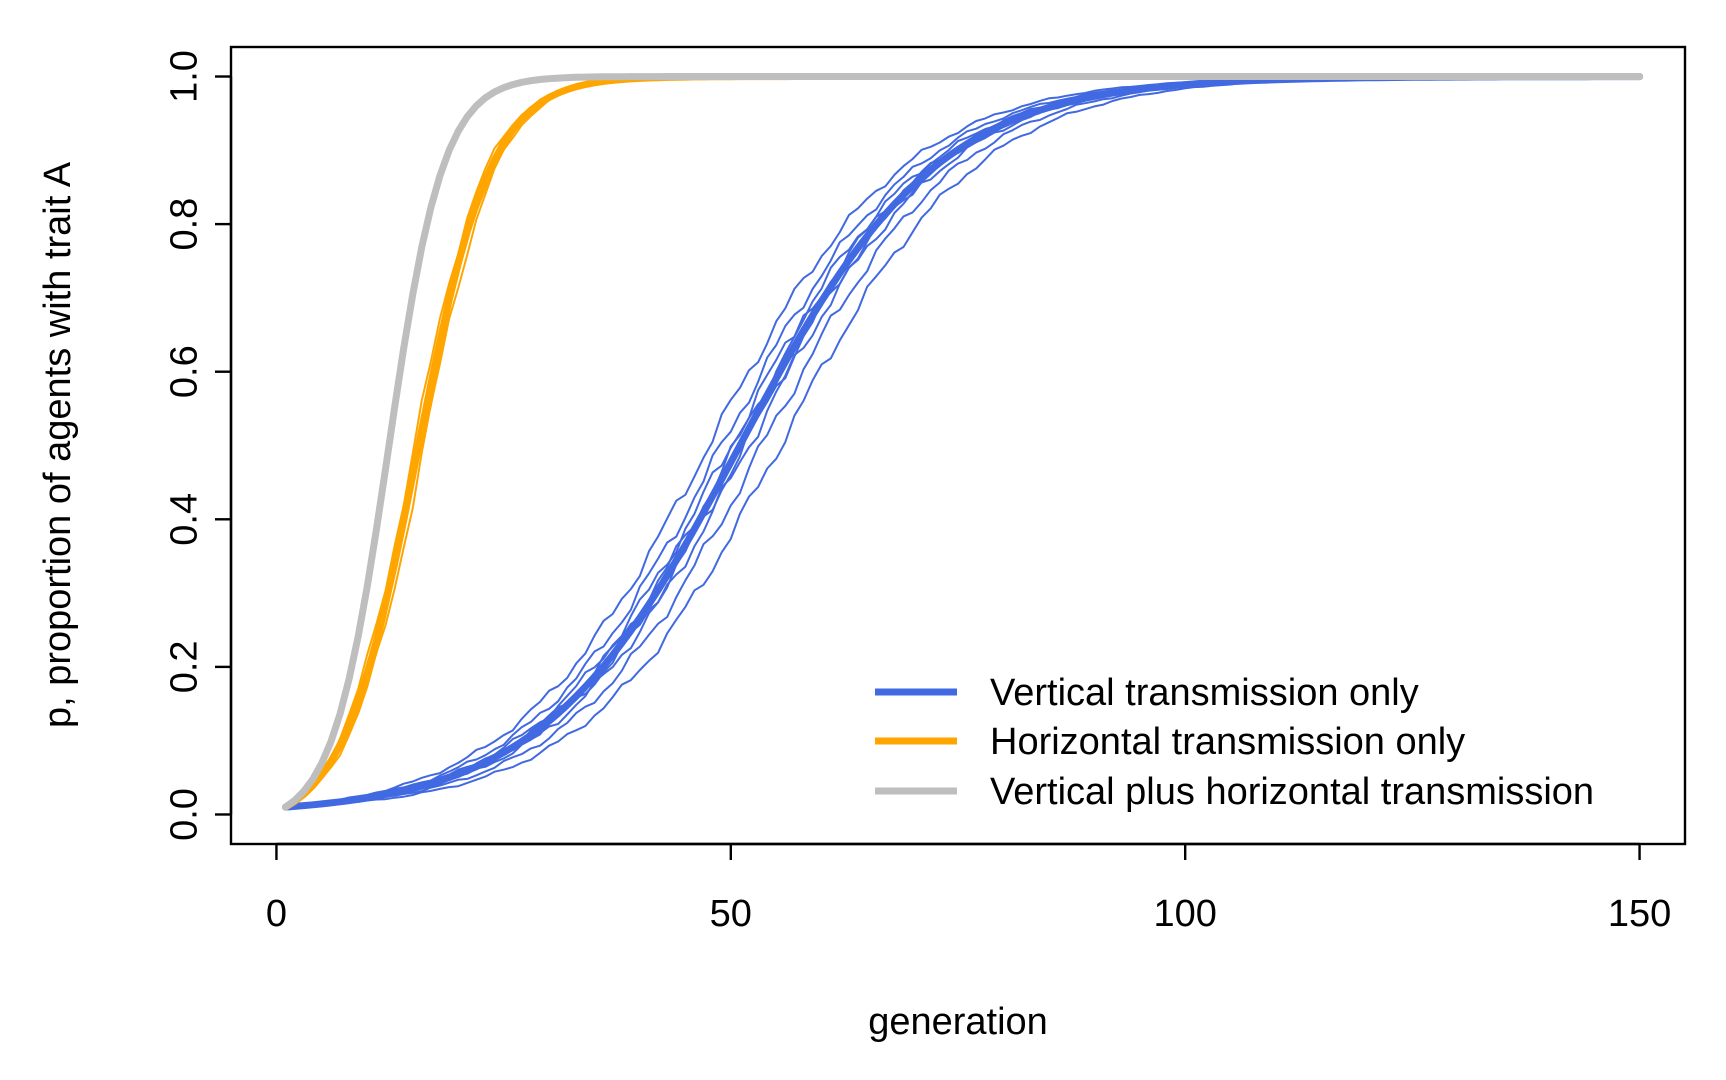 Image resolution: width=1726 pixels, height=1080 pixels. What do you see at coordinates (184, 666) in the screenshot?
I see `y-tick-label: 0.2` at bounding box center [184, 666].